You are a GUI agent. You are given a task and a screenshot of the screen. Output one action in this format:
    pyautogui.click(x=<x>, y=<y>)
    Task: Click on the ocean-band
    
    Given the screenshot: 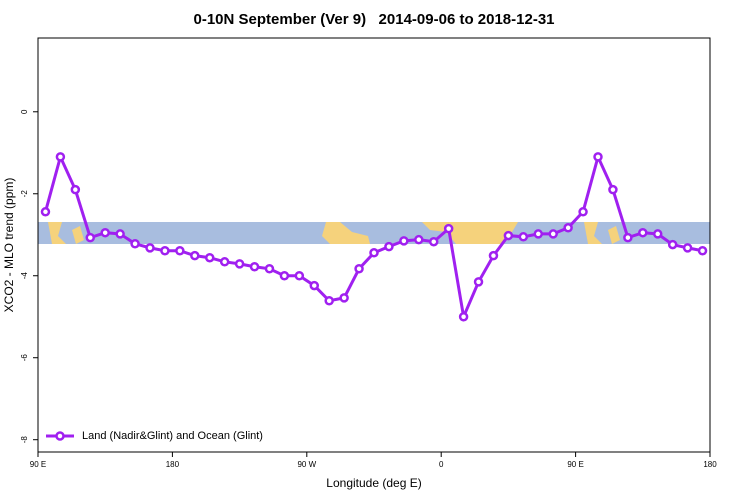 What is the action you would take?
    pyautogui.click(x=374, y=233)
    